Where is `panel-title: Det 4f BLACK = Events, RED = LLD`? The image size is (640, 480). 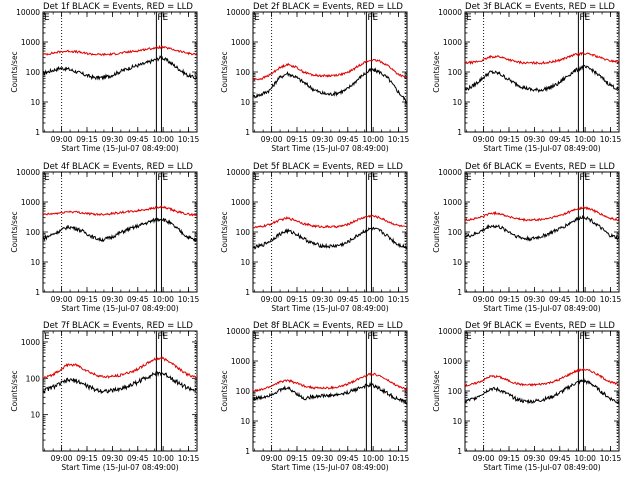
panel-title: Det 4f BLACK = Events, RED = LLD is located at coordinates (118, 167).